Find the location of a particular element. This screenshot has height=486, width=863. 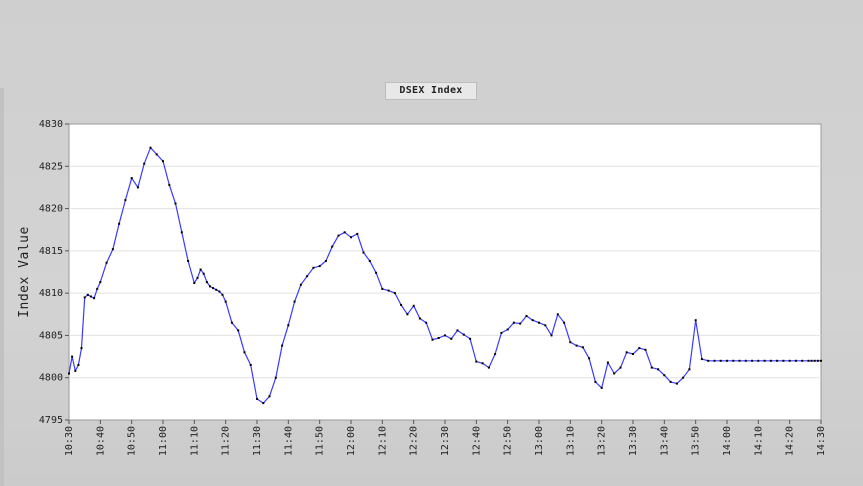

y-tick-label: 4820 is located at coordinates (51, 209).